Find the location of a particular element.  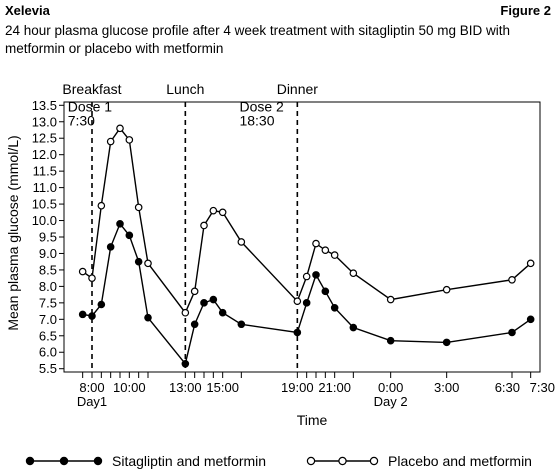

x-tick-label: 0:00 is located at coordinates (390, 387).